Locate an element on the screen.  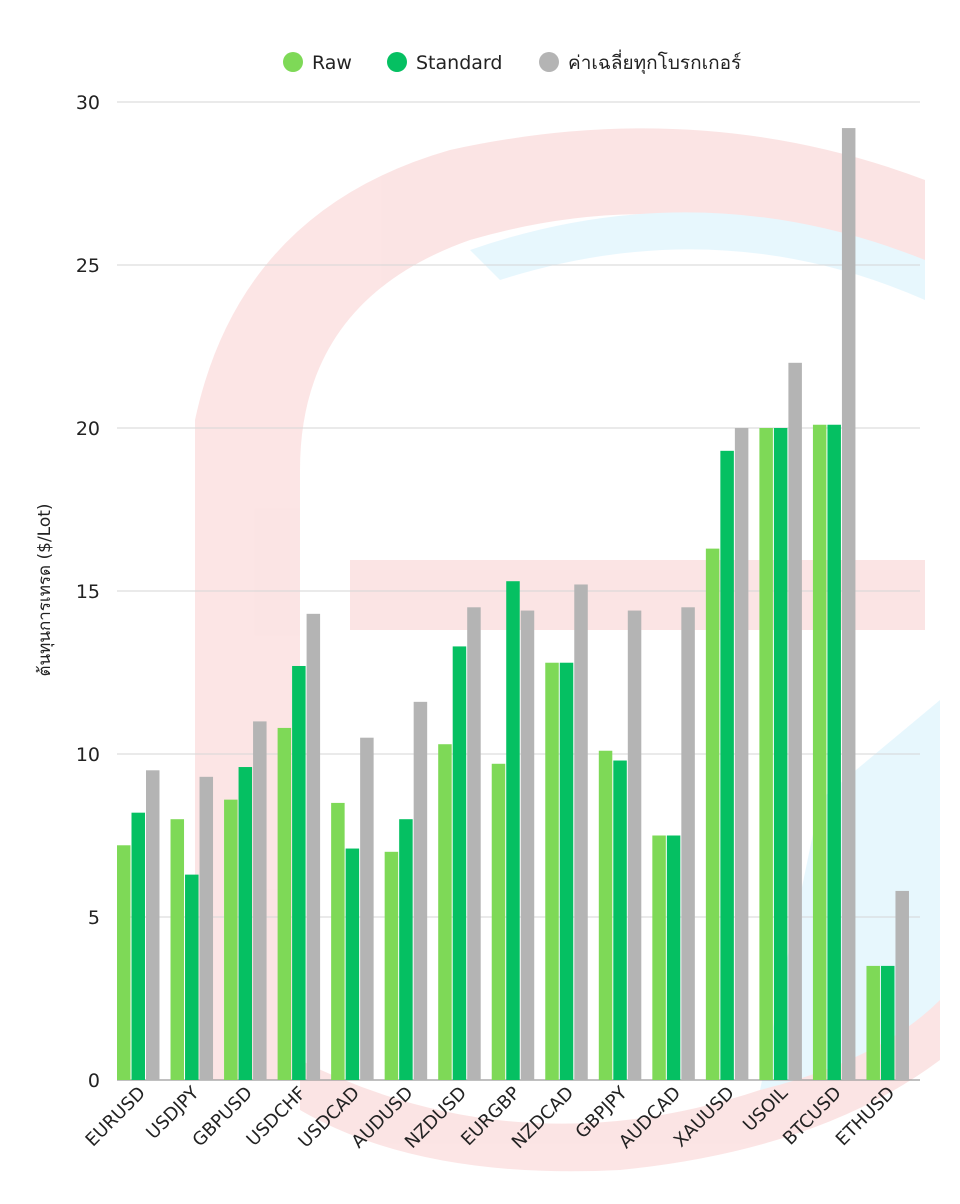
bar-standard-audcad is located at coordinates (673, 957).